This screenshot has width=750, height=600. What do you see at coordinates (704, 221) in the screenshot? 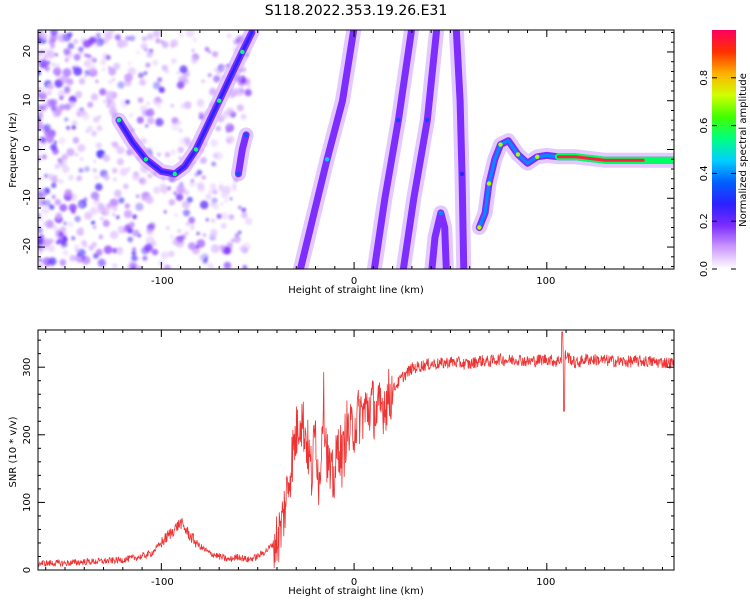
I see `colorbar-tick-label: 0.2` at bounding box center [704, 221].